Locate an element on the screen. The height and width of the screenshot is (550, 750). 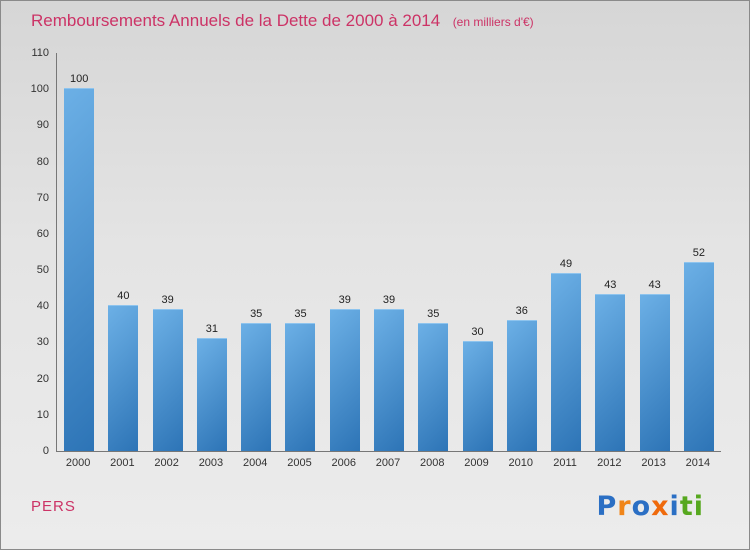
logo-letter: t is located at coordinates (686, 506).